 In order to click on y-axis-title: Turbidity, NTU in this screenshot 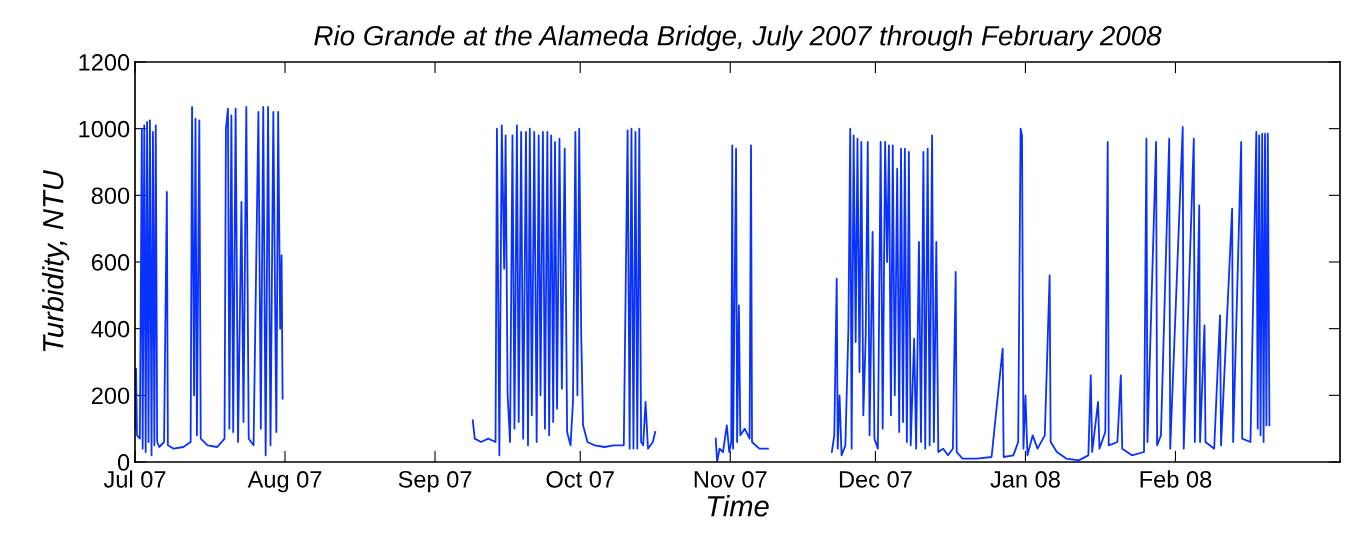, I will do `click(56, 261)`.